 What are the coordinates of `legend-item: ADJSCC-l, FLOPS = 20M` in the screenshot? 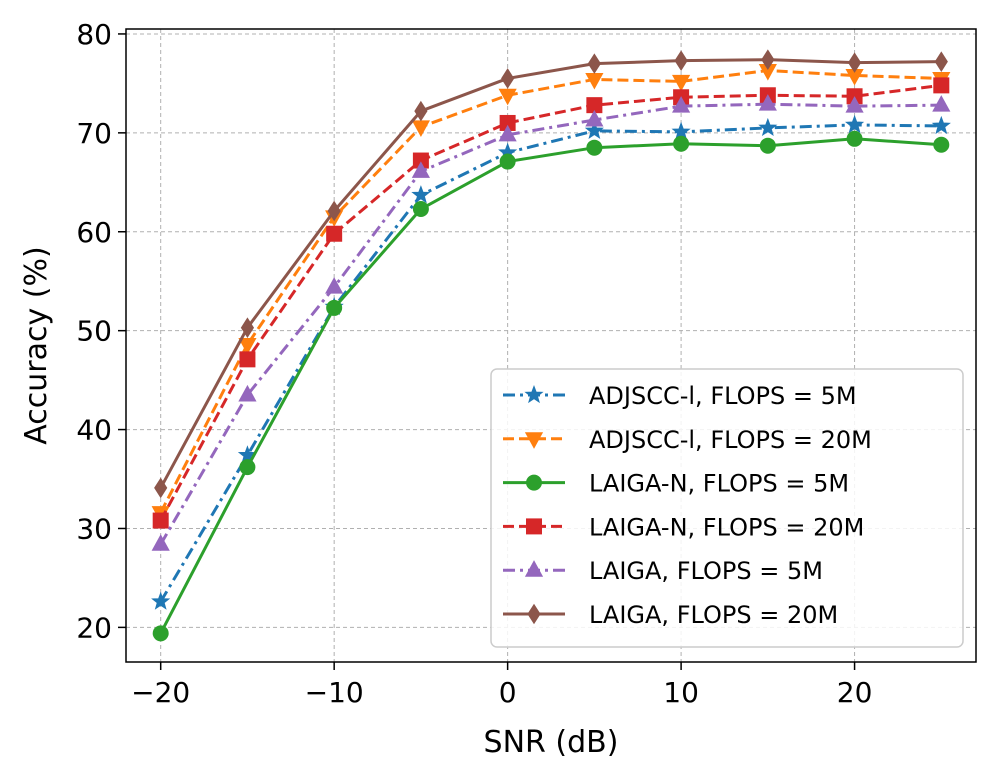 It's located at (687, 440).